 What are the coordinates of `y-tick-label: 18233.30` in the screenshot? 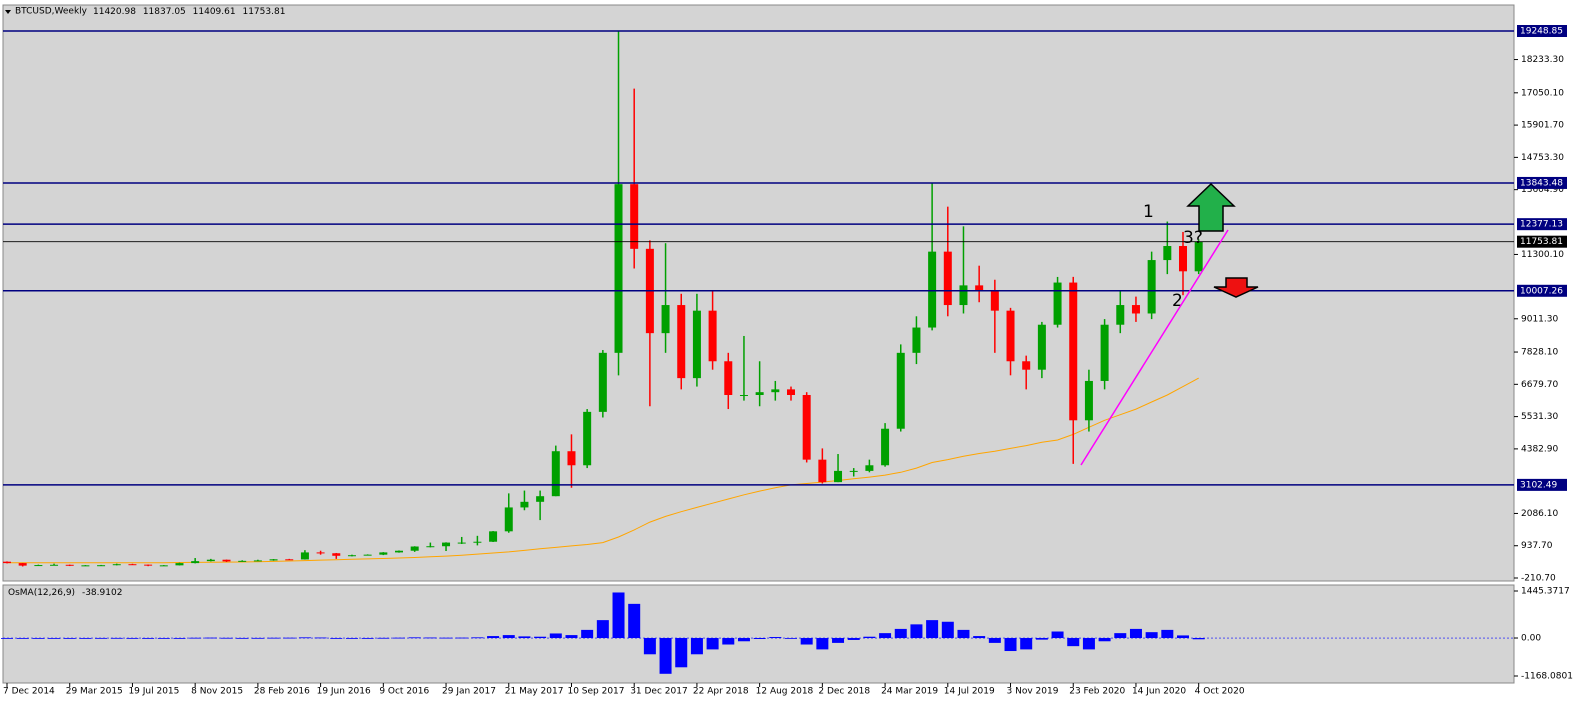 It's located at (1542, 60).